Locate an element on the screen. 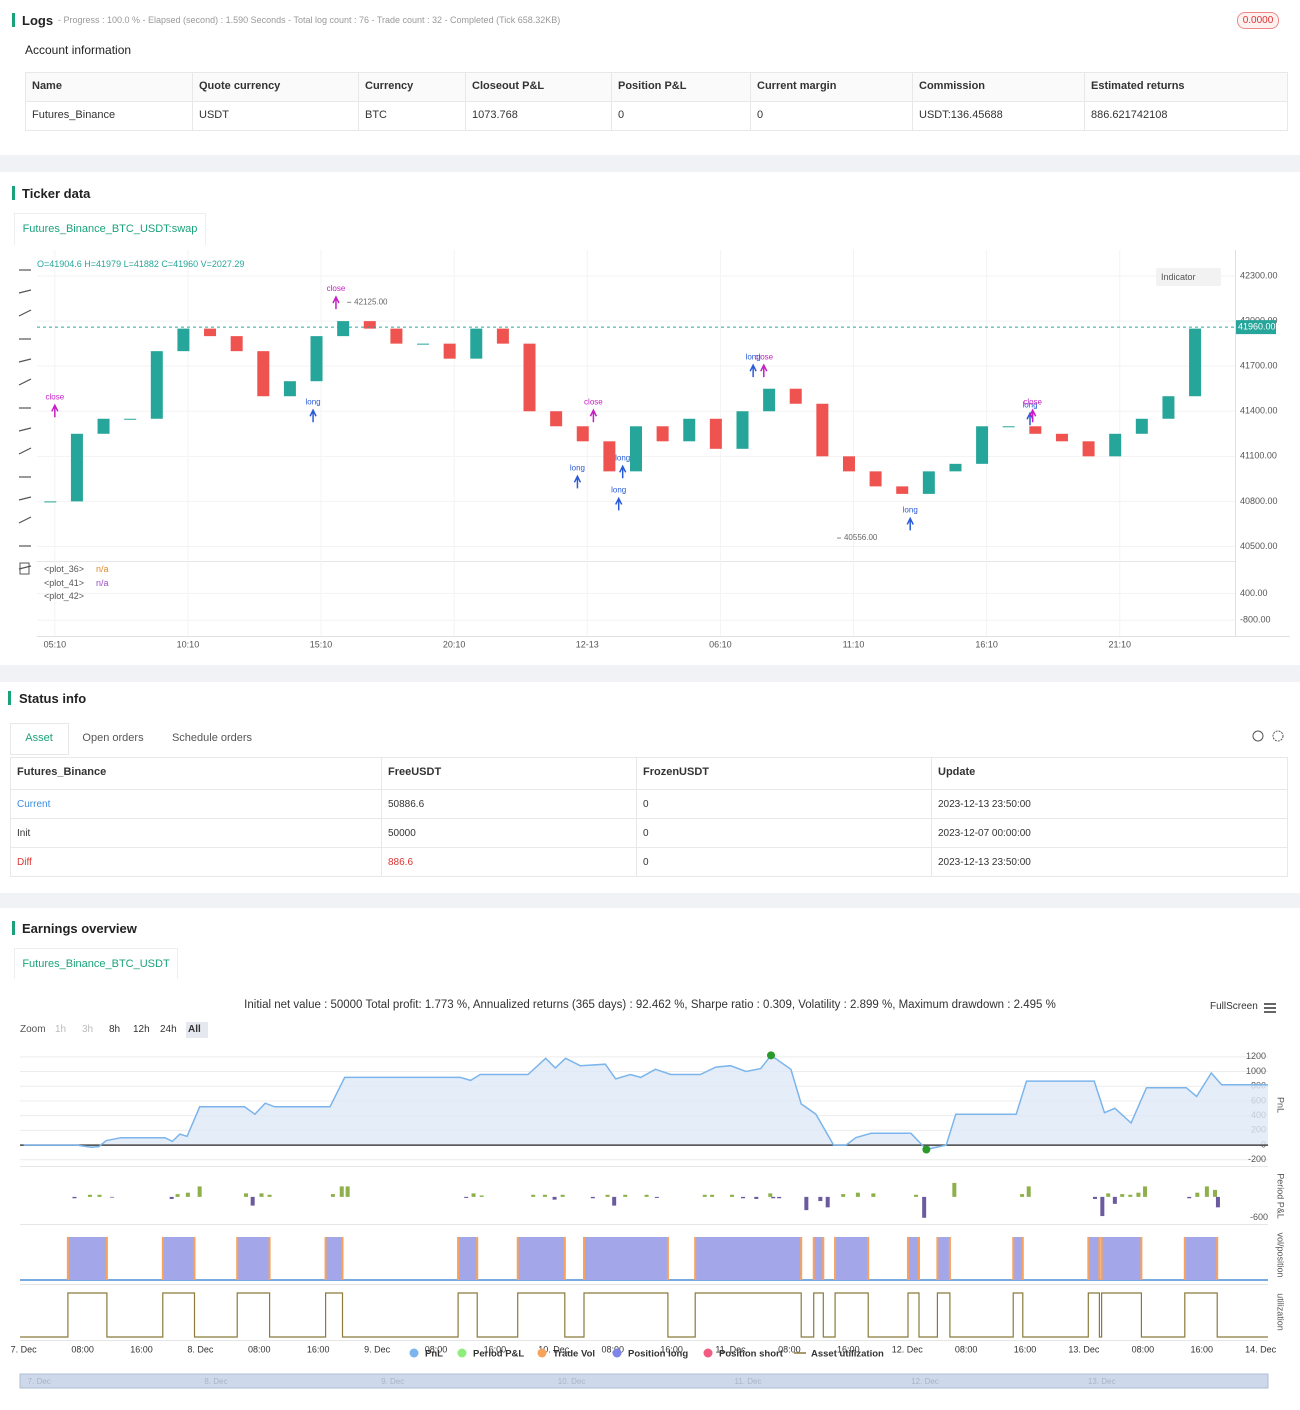 The width and height of the screenshot is (1300, 1410). legend-label: Period P&L is located at coordinates (498, 1354).